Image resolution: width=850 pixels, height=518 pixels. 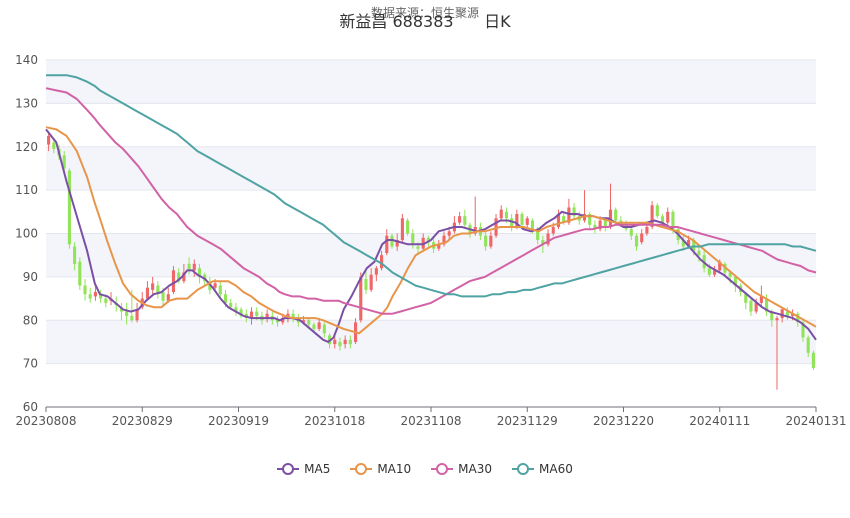 What do you see at coordinates (523, 469) in the screenshot?
I see `legend-ma60-marker` at bounding box center [523, 469].